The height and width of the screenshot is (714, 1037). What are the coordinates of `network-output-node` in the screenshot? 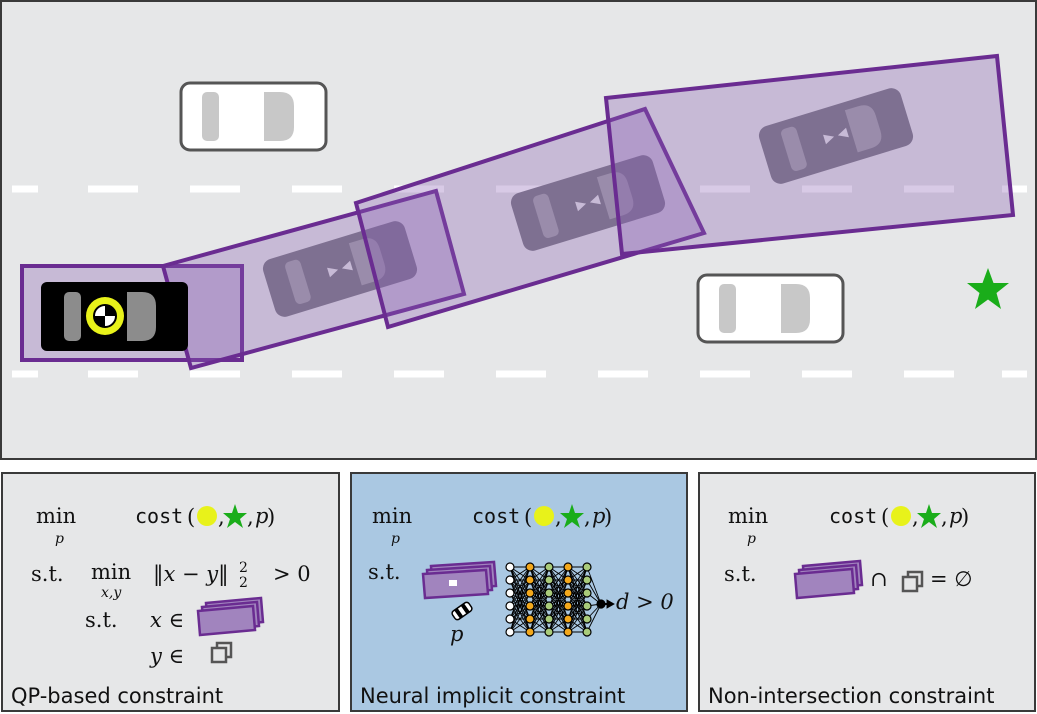 It's located at (601, 604).